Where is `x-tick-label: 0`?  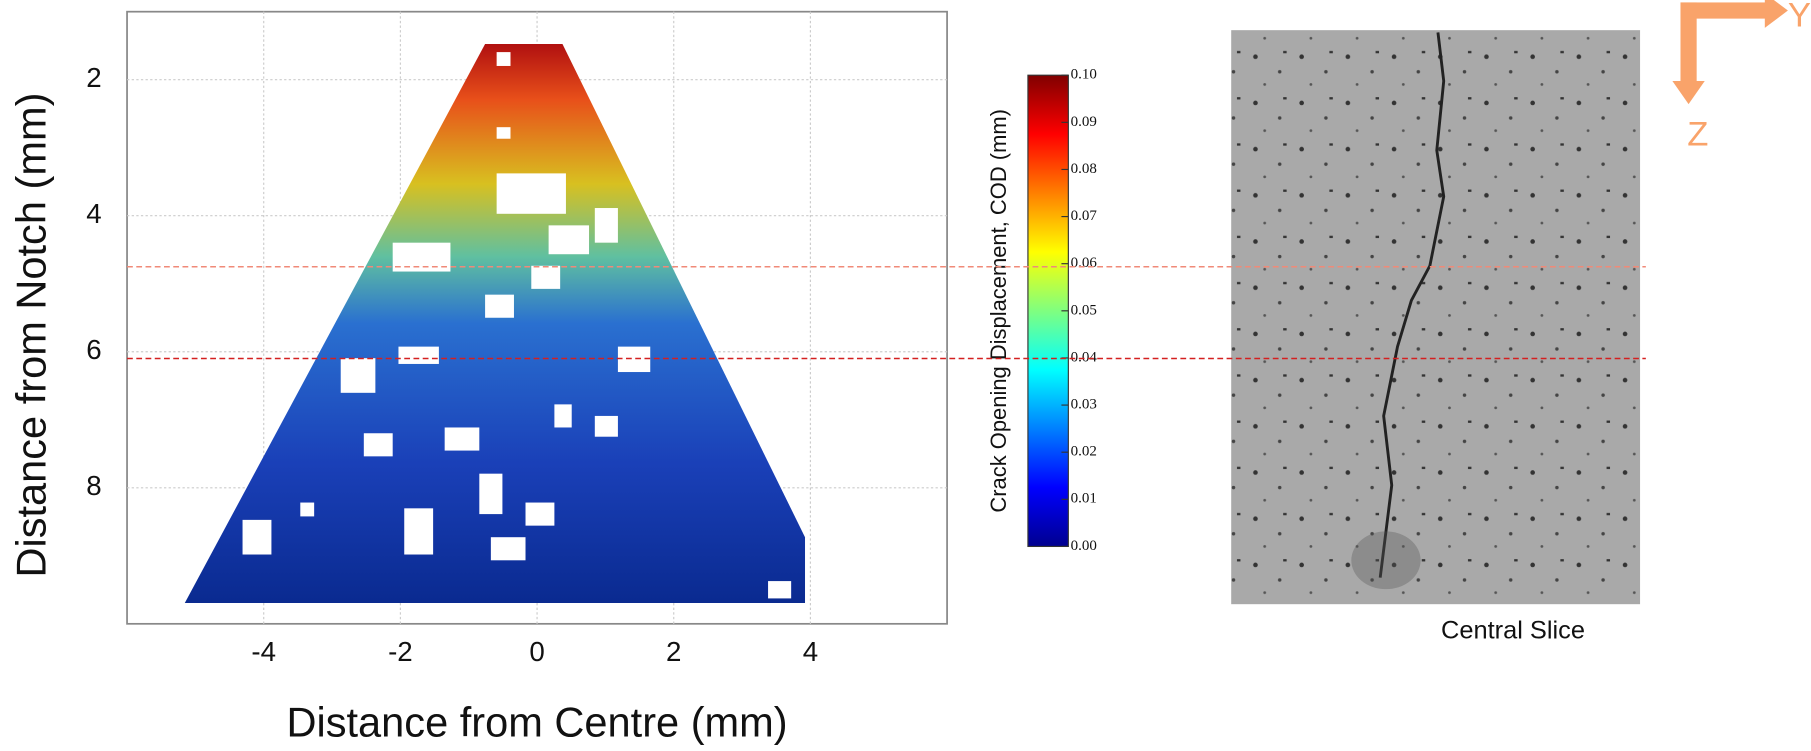 x-tick-label: 0 is located at coordinates (536, 651).